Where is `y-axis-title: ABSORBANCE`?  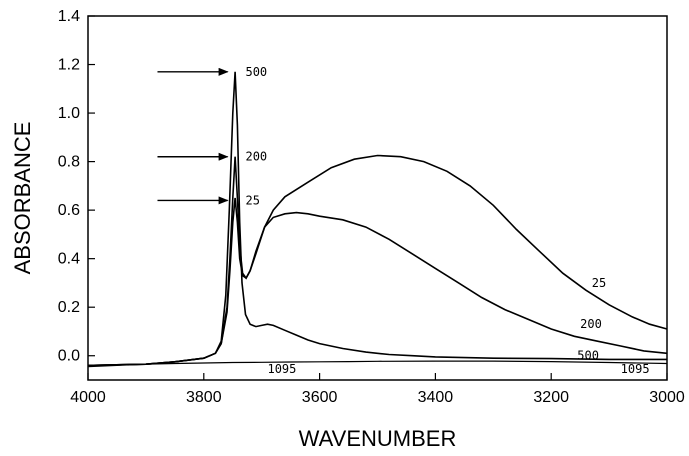
y-axis-title: ABSORBANCE is located at coordinates (22, 198).